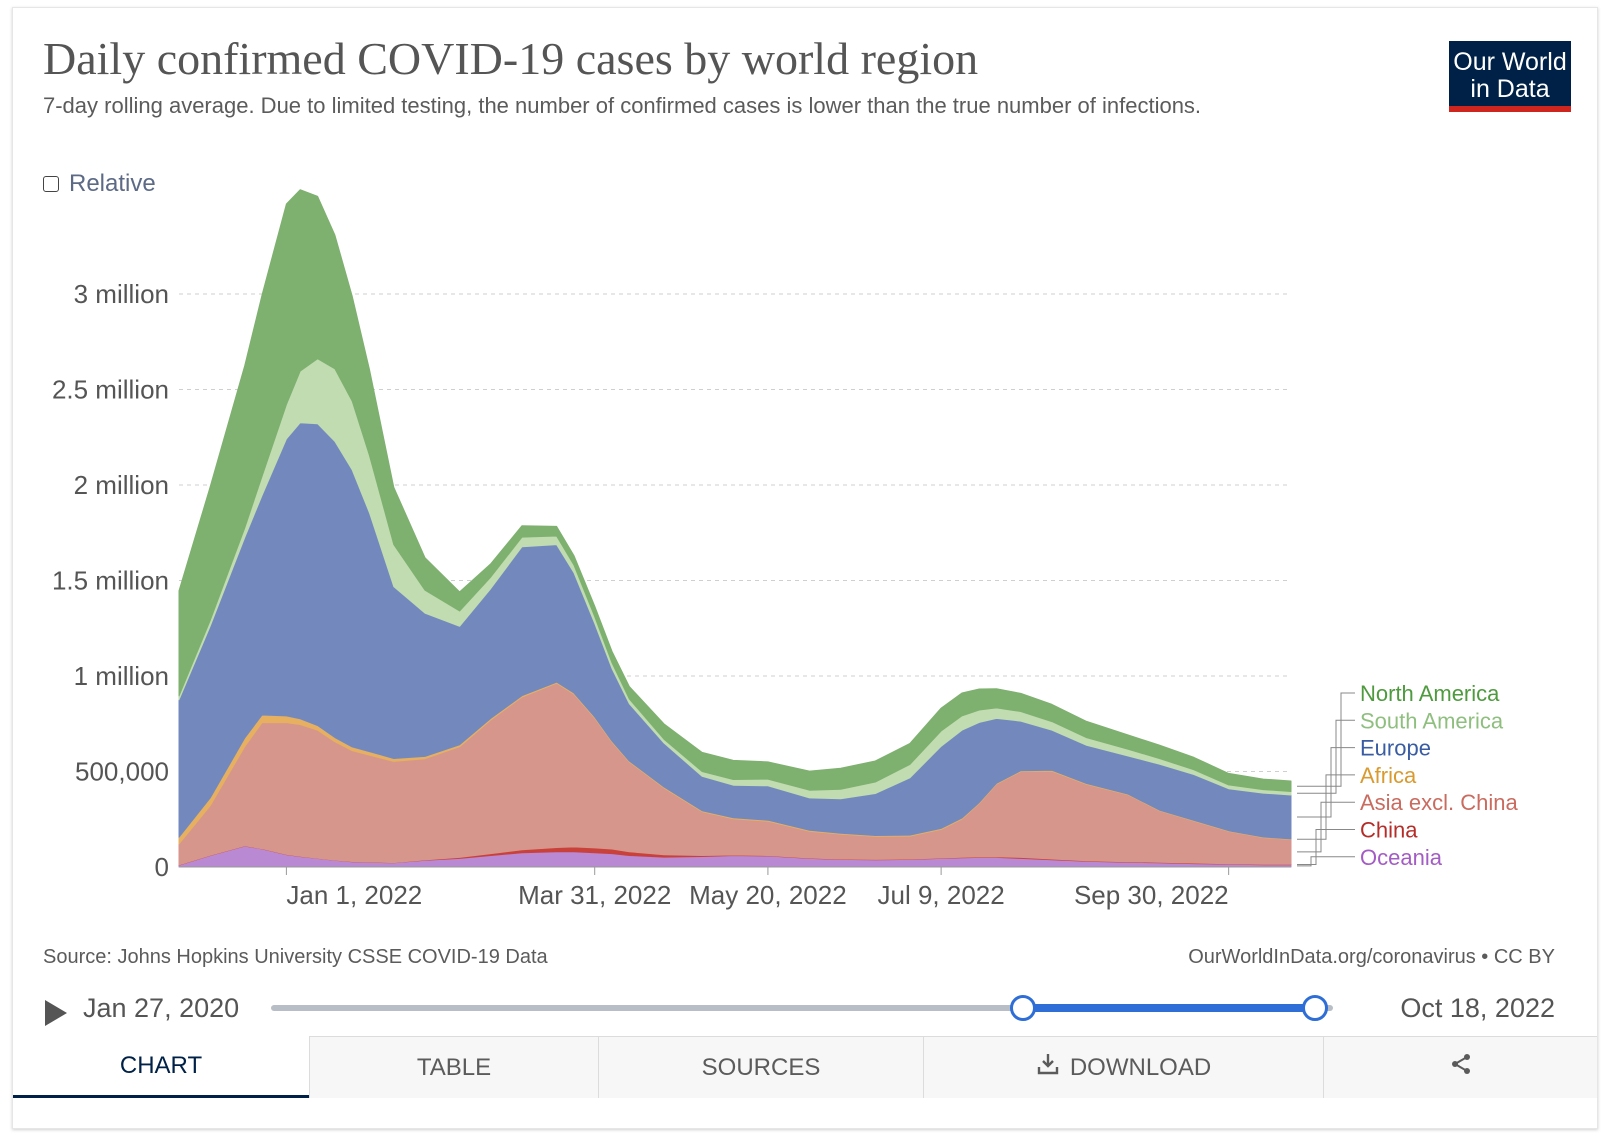 This screenshot has width=1608, height=1138. I want to click on relative-checkbox, so click(51, 184).